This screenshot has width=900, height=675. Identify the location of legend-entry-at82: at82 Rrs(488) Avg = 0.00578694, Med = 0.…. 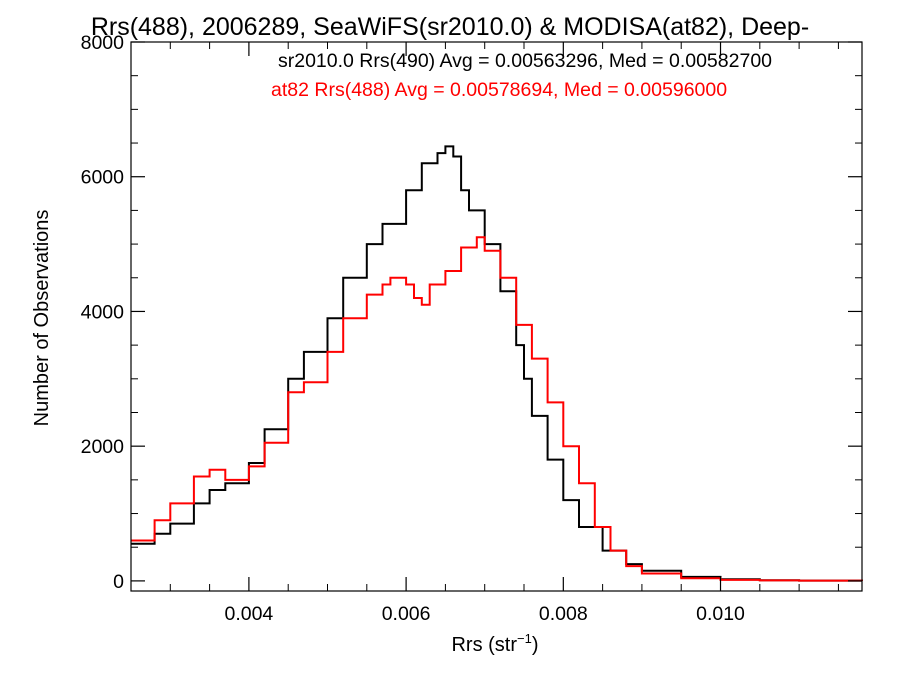
(499, 90).